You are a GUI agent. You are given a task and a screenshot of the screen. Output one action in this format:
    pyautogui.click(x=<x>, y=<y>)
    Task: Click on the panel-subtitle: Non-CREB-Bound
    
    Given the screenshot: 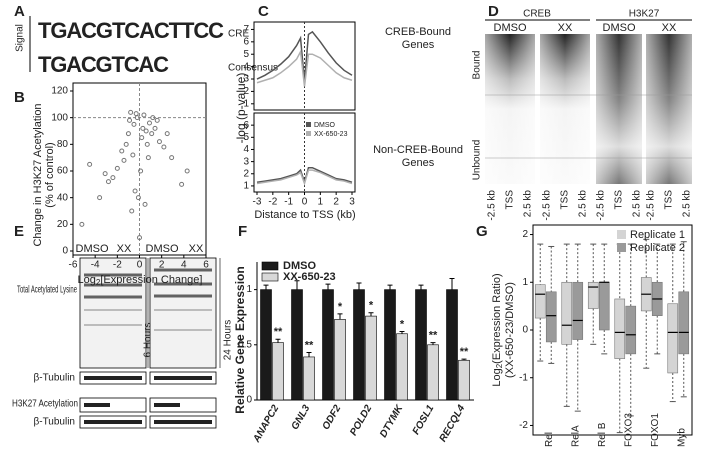 What is the action you would take?
    pyautogui.click(x=418, y=150)
    